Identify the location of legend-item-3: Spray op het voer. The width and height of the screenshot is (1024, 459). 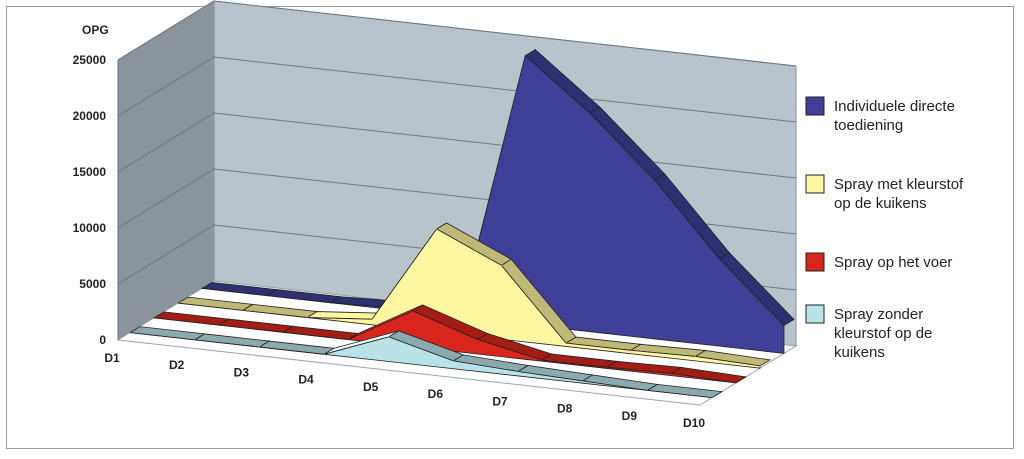
(878, 262).